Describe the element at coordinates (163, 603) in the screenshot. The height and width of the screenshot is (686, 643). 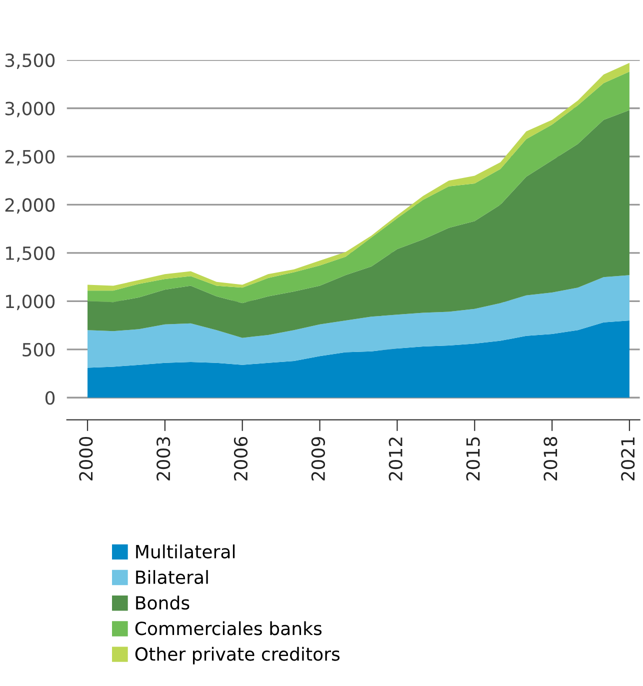
I see `legend-label: Bonds` at that location.